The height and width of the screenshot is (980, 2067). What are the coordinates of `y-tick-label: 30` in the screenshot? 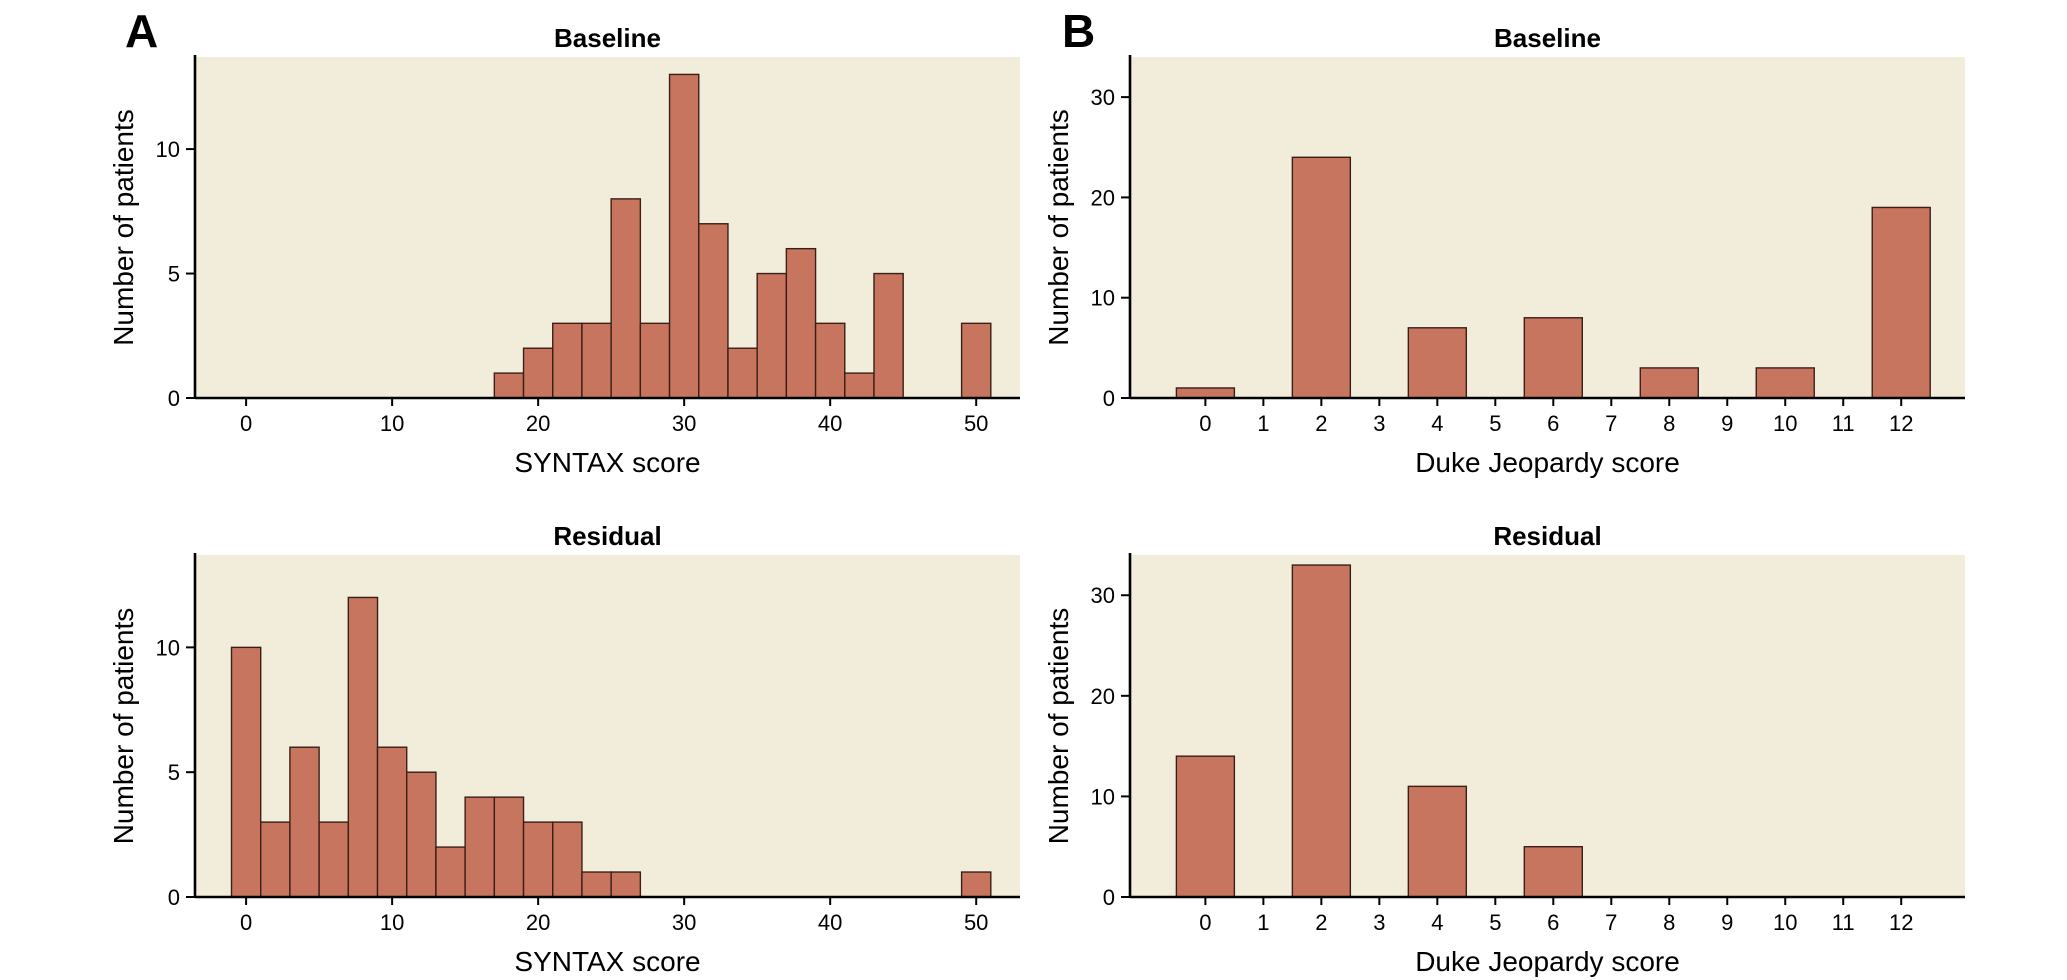 It's located at (1103, 97).